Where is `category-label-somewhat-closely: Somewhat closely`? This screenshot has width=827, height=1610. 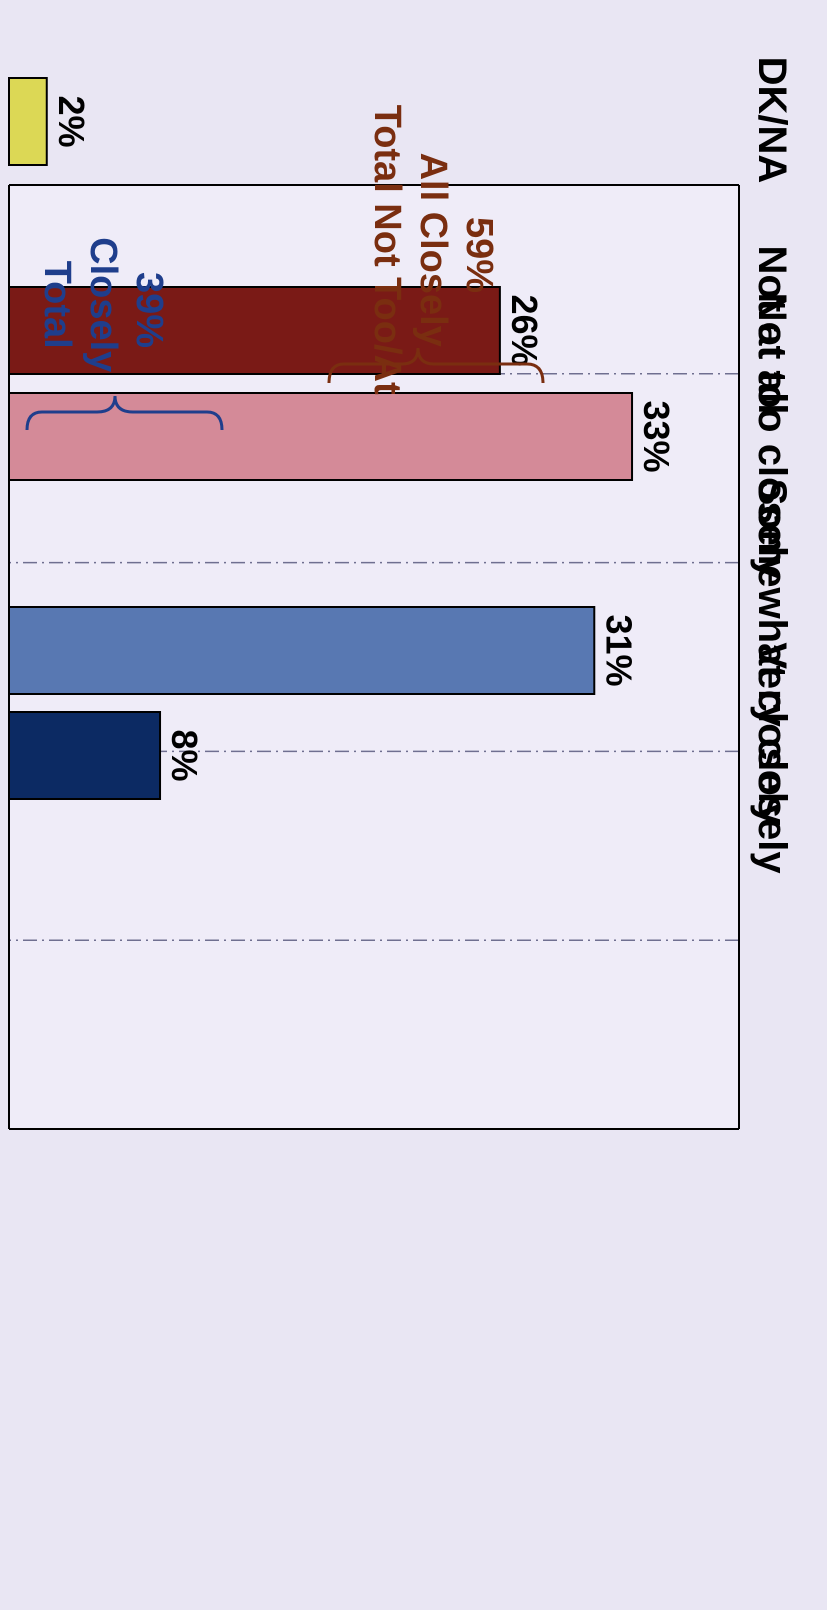 category-label-somewhat-closely: Somewhat closely is located at coordinates (772, 653).